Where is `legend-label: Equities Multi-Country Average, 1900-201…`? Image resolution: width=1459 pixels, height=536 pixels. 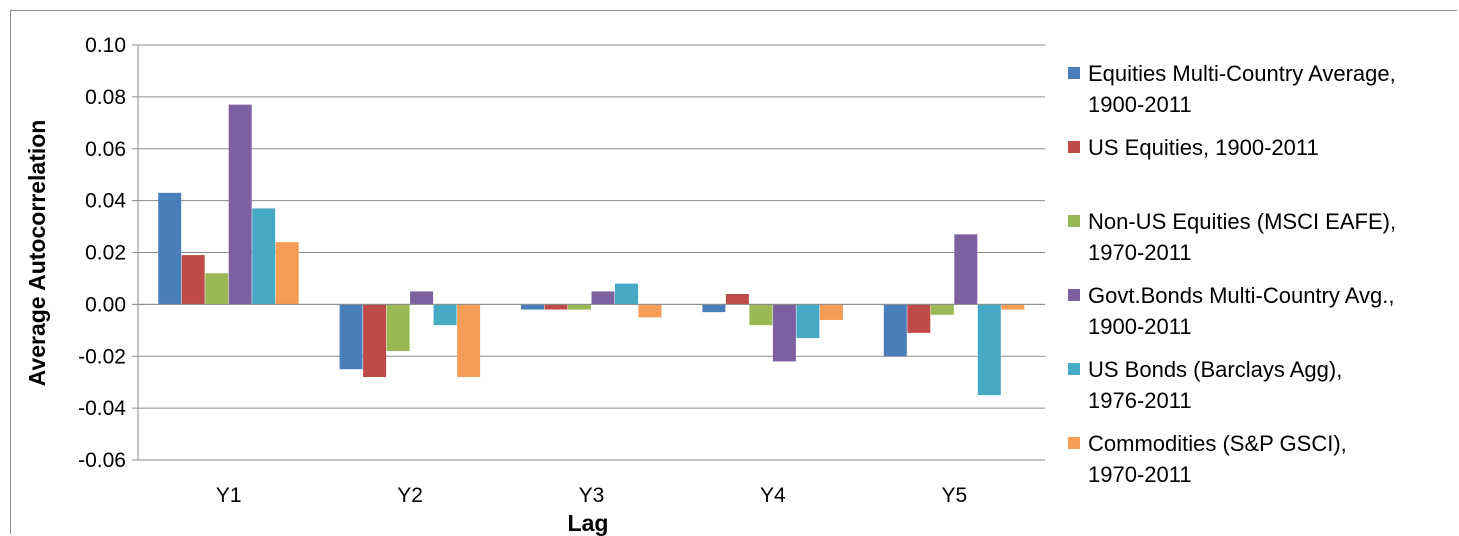 legend-label: Equities Multi-Country Average, 1900-201… is located at coordinates (1242, 89).